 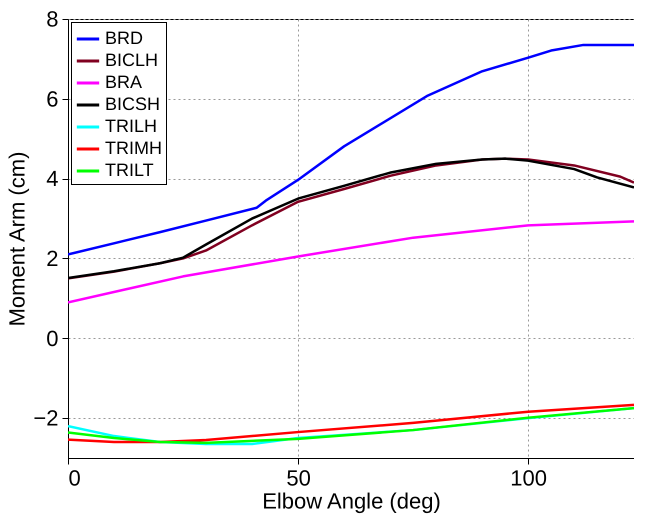 I want to click on y-tick-label: 6, so click(x=52, y=99).